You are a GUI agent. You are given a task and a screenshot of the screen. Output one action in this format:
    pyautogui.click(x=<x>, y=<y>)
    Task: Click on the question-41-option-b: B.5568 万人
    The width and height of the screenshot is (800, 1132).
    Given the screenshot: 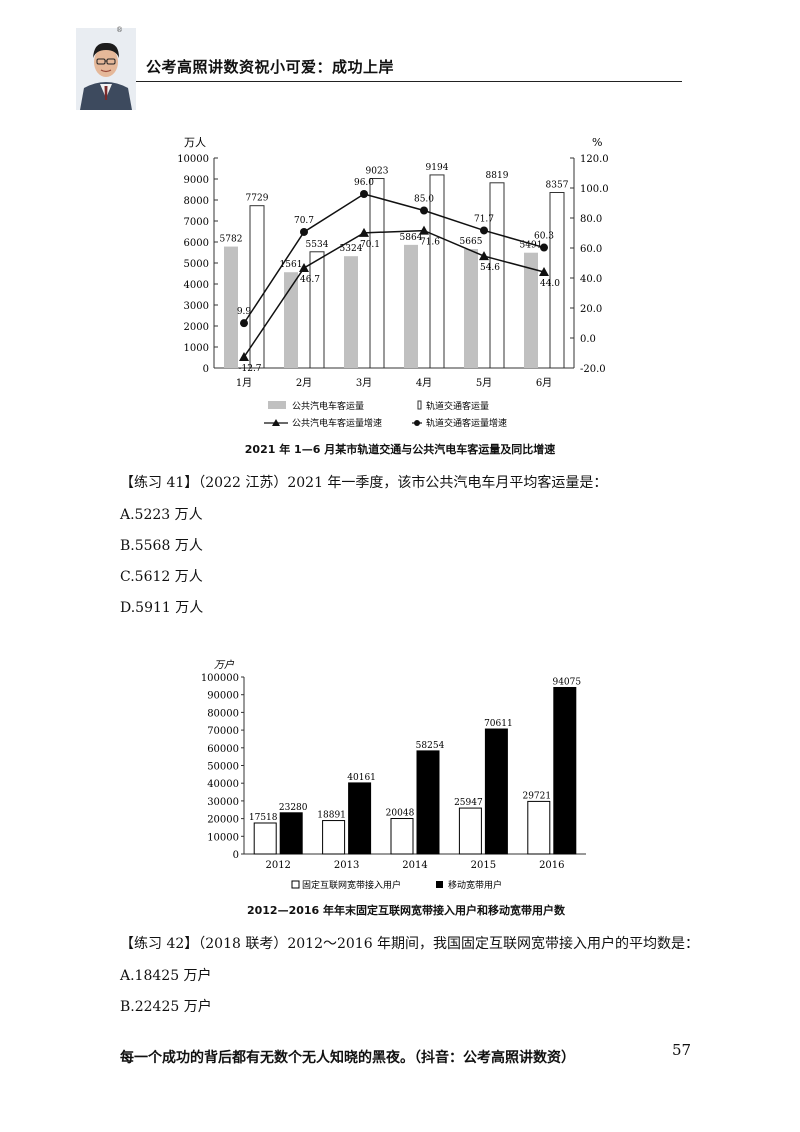 What is the action you would take?
    pyautogui.click(x=161, y=546)
    